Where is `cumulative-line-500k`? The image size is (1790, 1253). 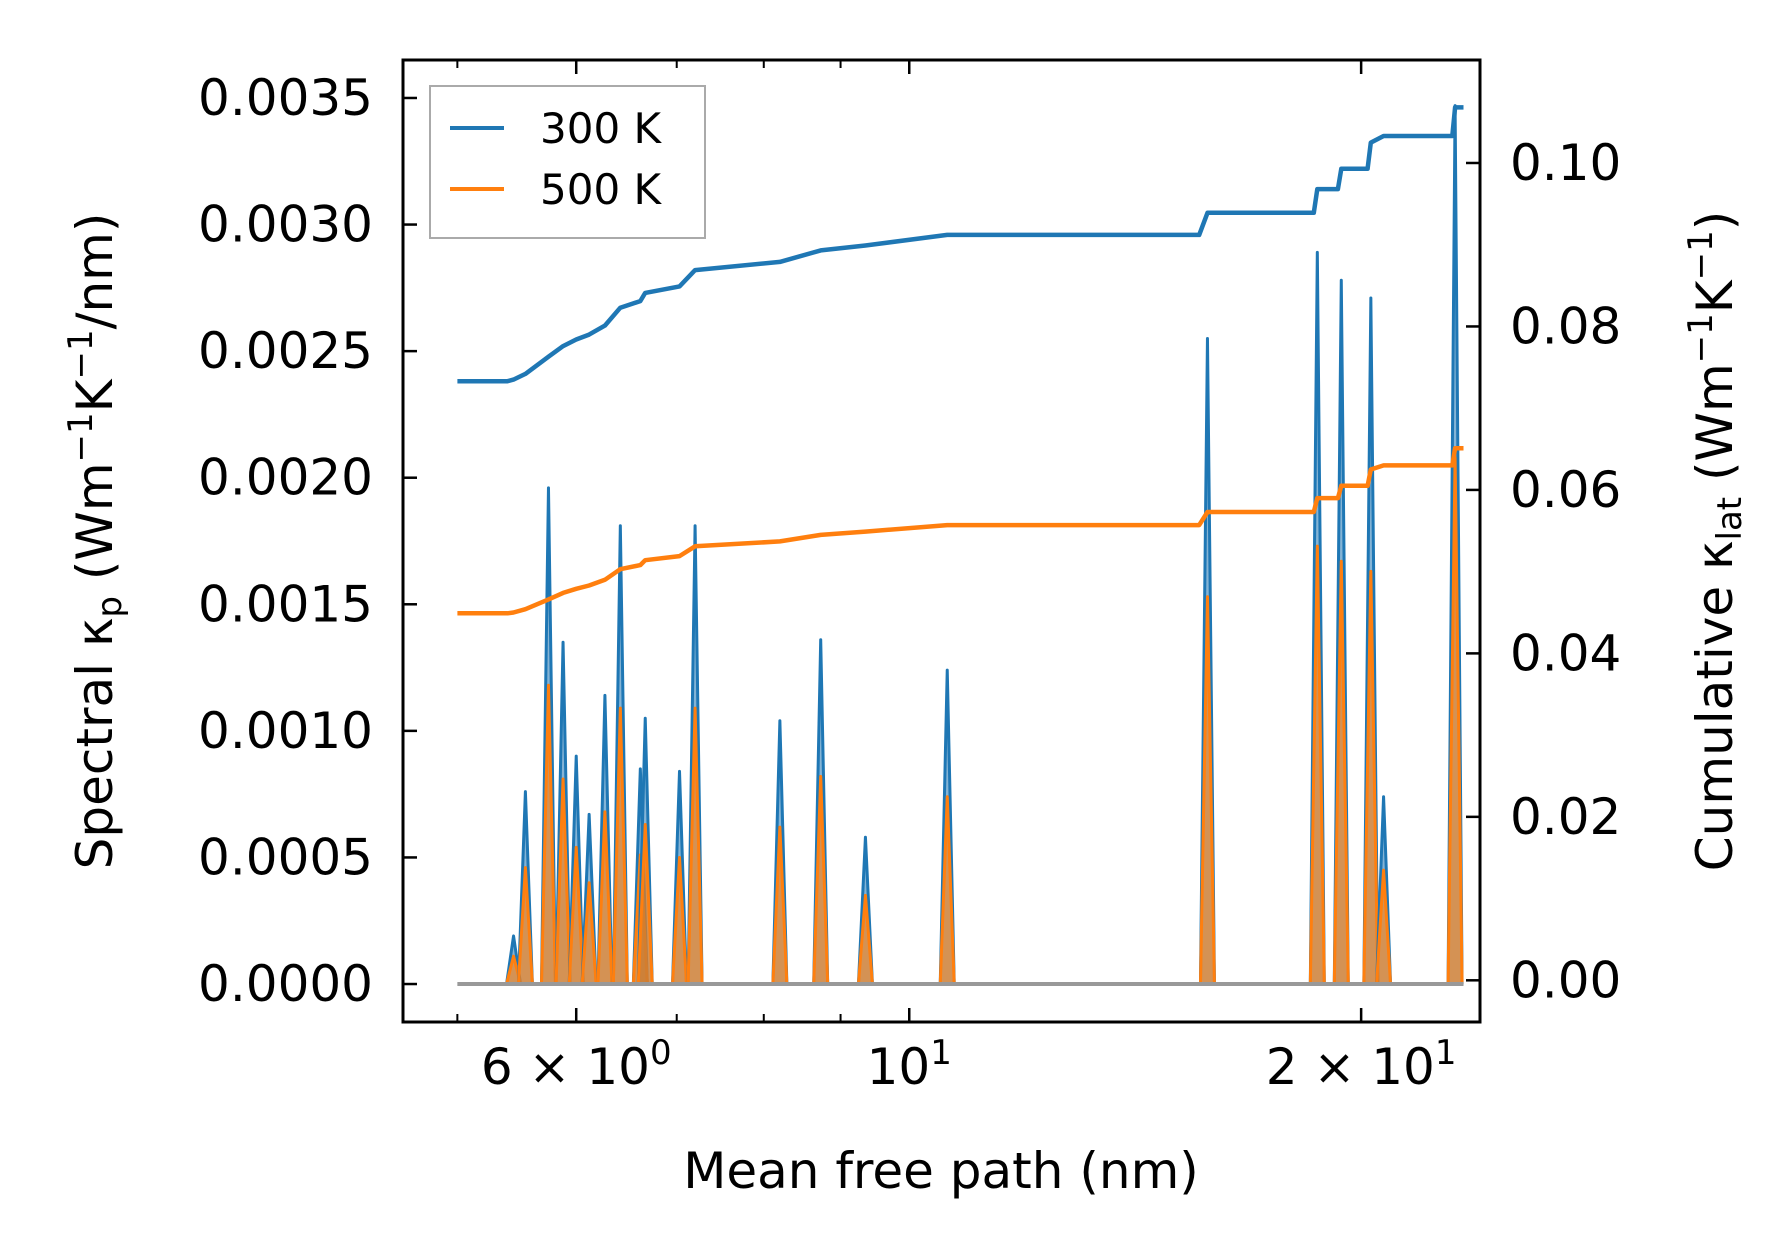 cumulative-line-500k is located at coordinates (960, 530).